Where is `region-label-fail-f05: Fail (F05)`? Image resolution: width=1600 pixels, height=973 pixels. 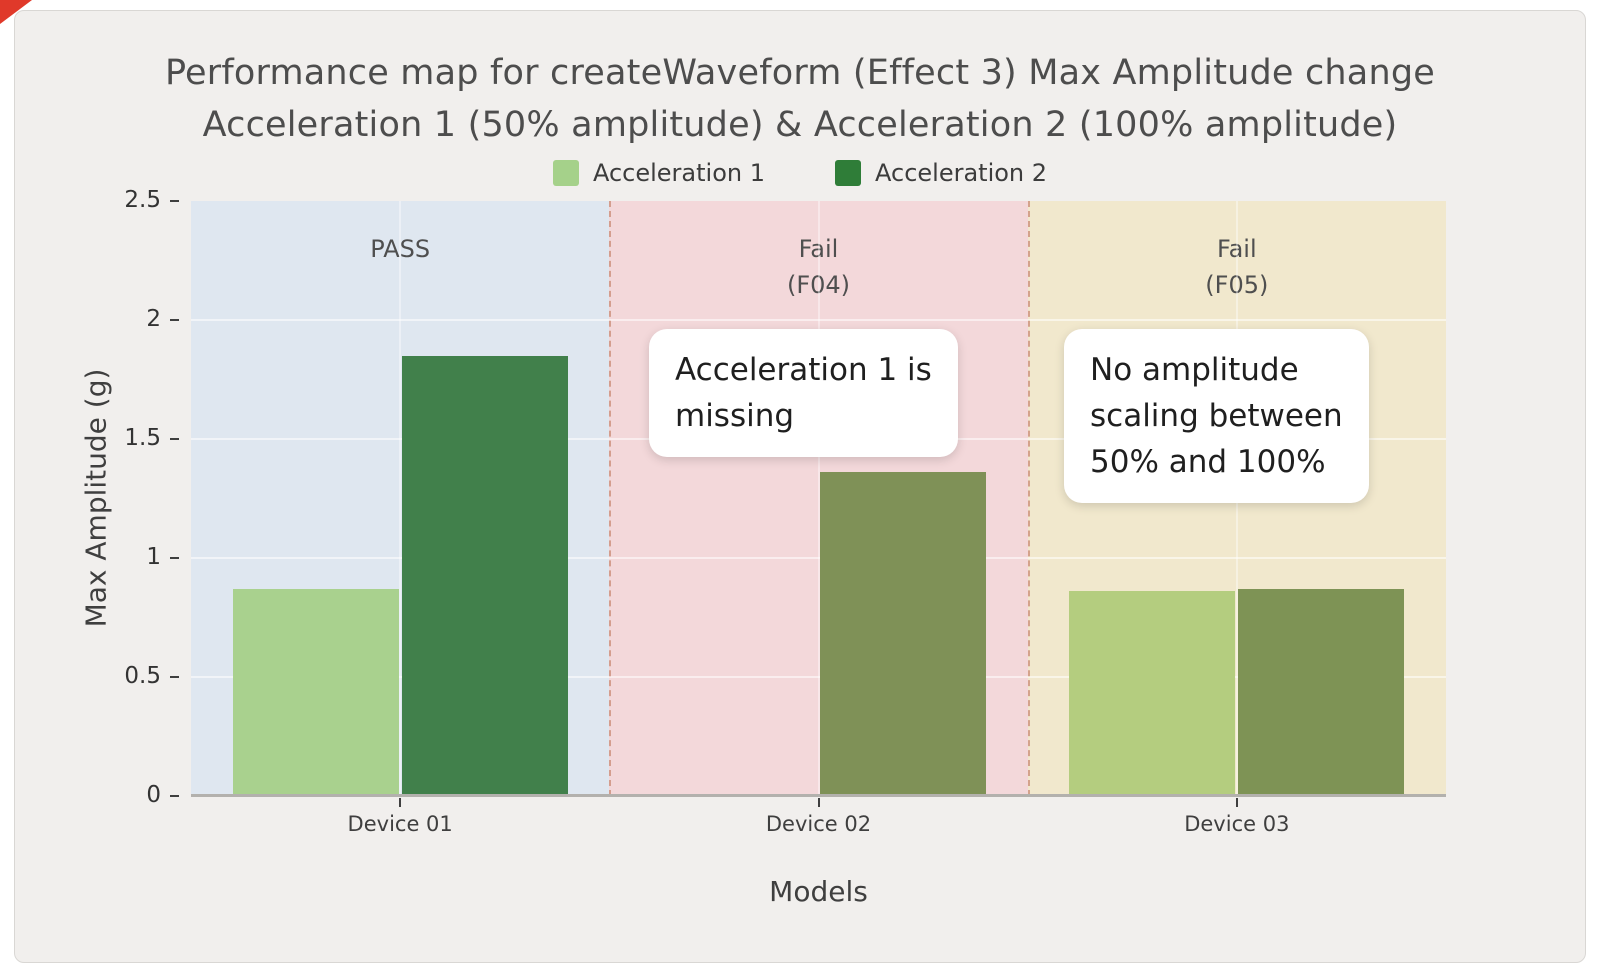
region-label-fail-f05: Fail (F05) is located at coordinates (1237, 267).